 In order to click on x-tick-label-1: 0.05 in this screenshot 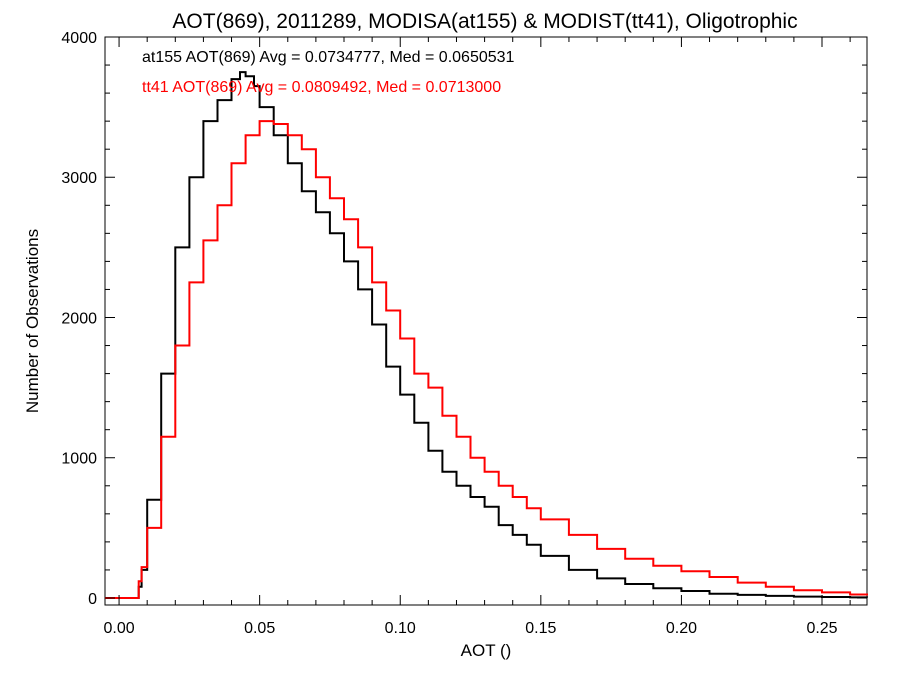, I will do `click(259, 628)`.